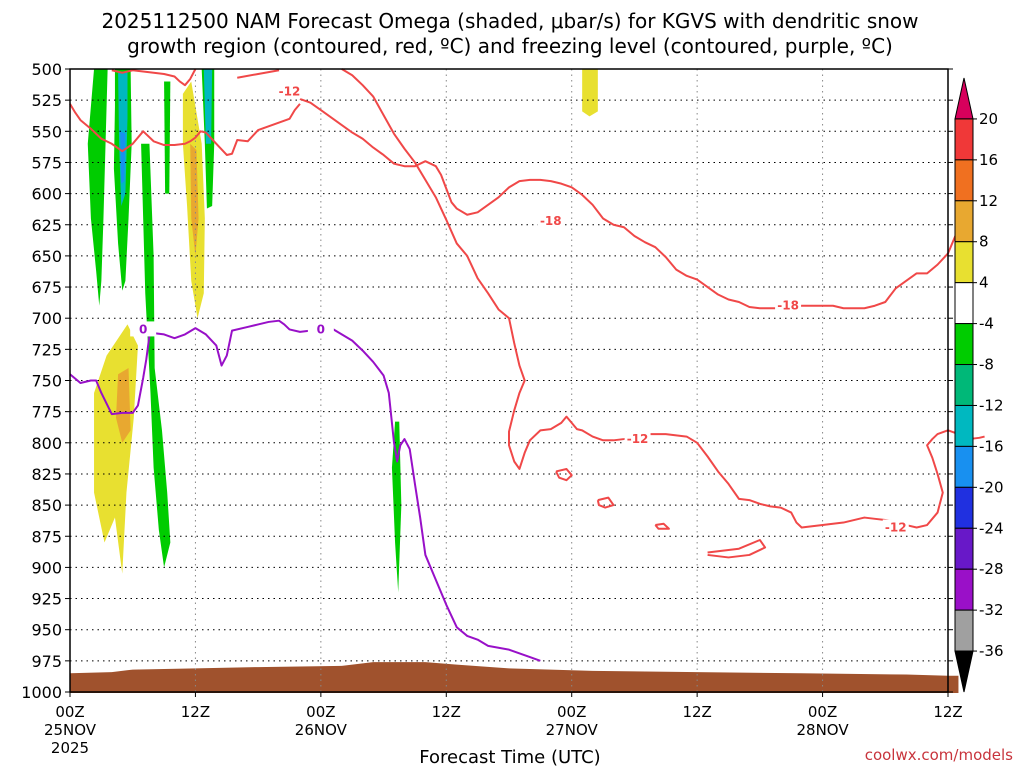 The width and height of the screenshot is (1024, 768). What do you see at coordinates (70, 748) in the screenshot?
I see `x-tick-year: 2025` at bounding box center [70, 748].